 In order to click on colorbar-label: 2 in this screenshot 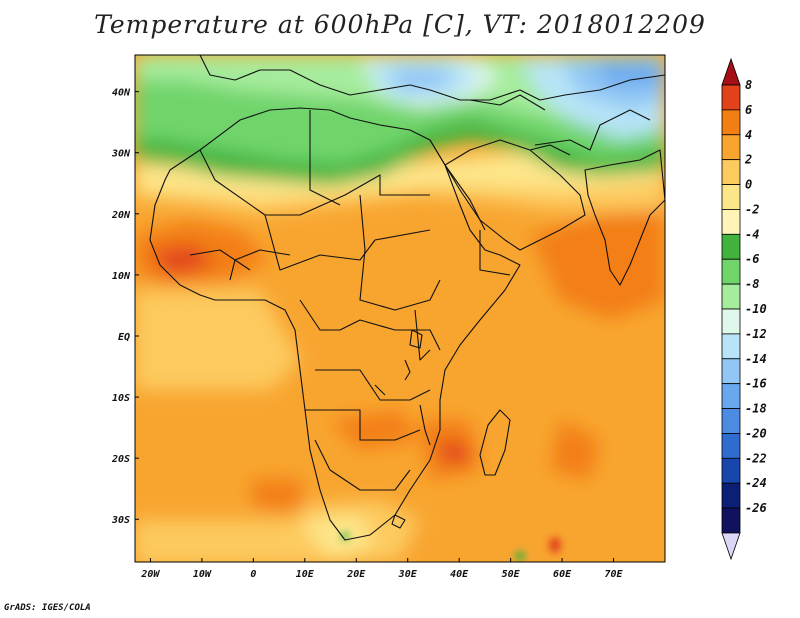, I will do `click(748, 160)`.